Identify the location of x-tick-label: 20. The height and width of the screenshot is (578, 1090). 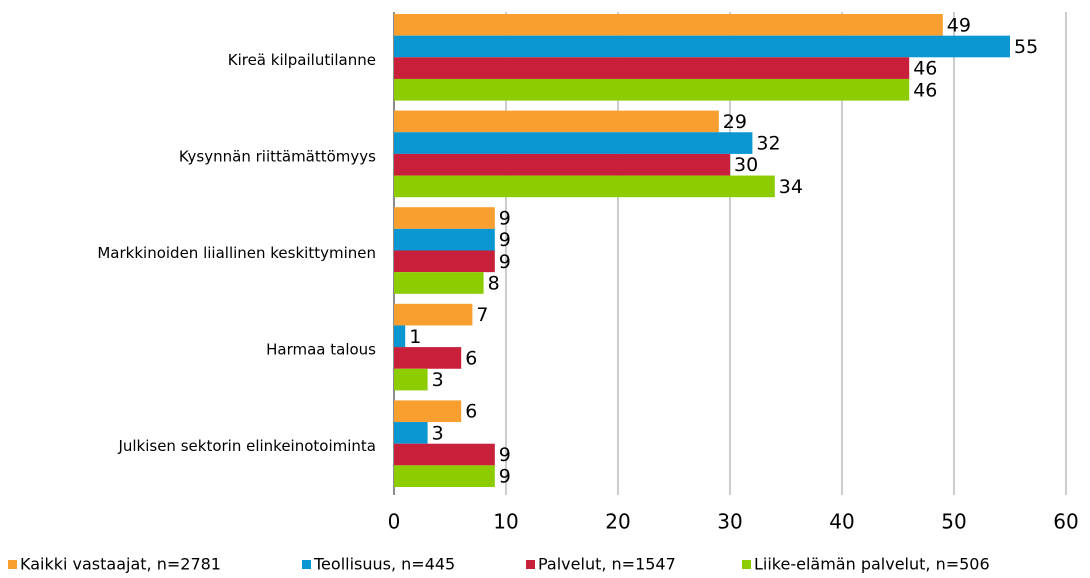
(617, 522).